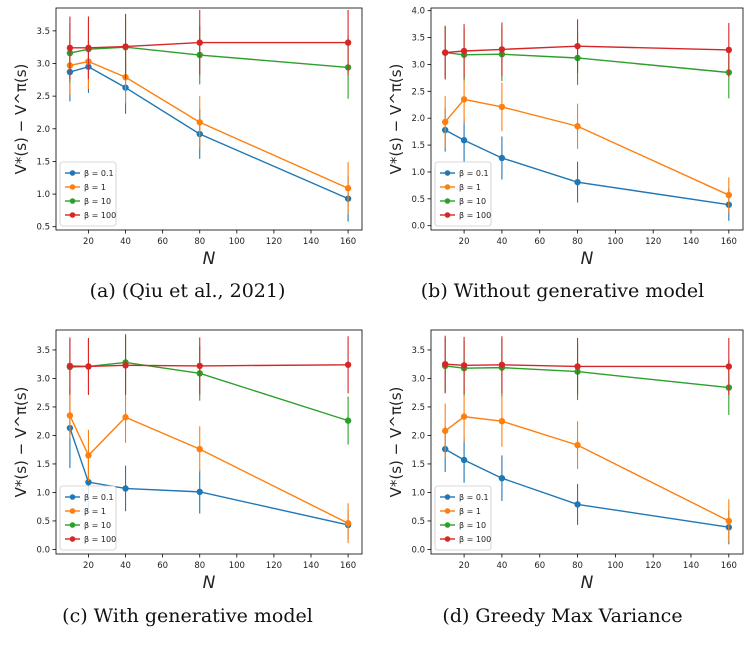 Image resolution: width=750 pixels, height=645 pixels. Describe the element at coordinates (539, 242) in the screenshot. I see `x-tick-label: 60` at that location.